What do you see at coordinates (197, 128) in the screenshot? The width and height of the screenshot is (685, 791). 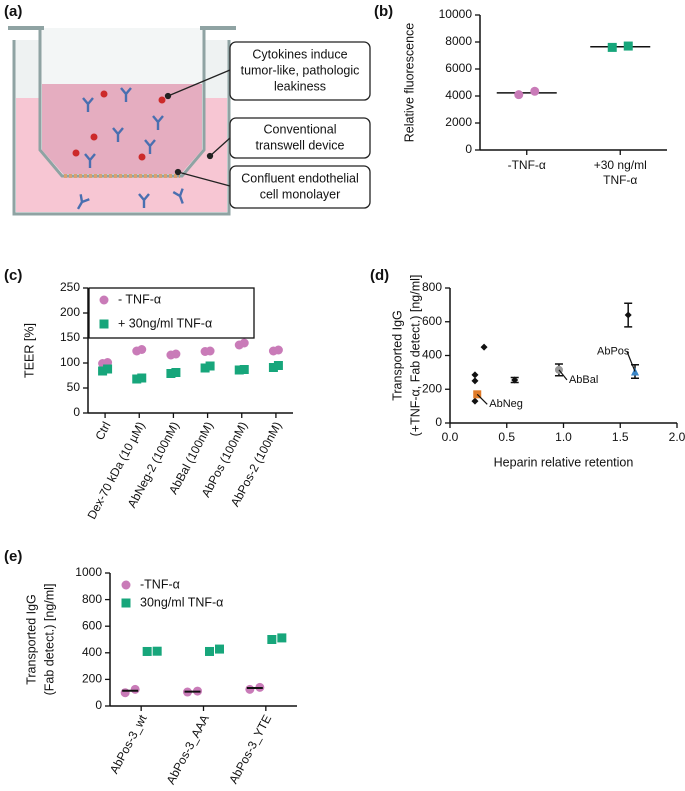 I see `leader-lines` at bounding box center [197, 128].